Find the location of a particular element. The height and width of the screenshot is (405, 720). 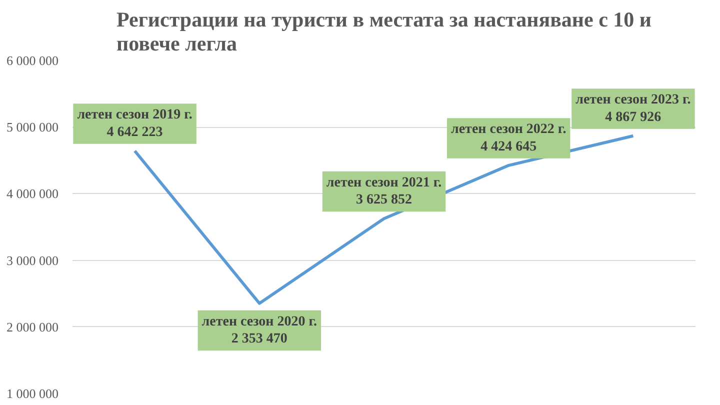

y-tick-label: 2 000 000 is located at coordinates (32, 326).